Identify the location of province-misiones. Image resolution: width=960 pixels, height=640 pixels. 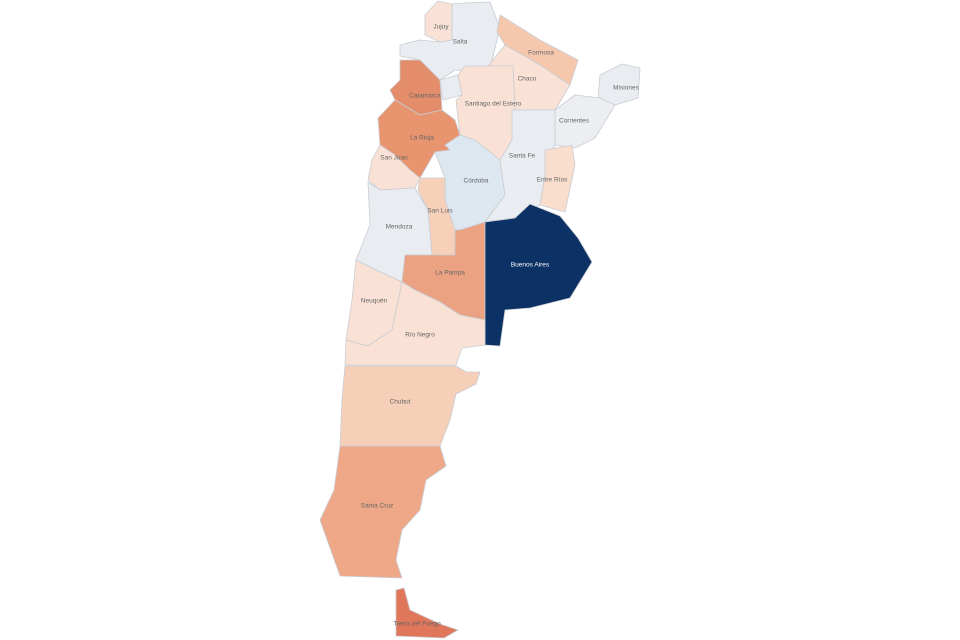
(619, 84).